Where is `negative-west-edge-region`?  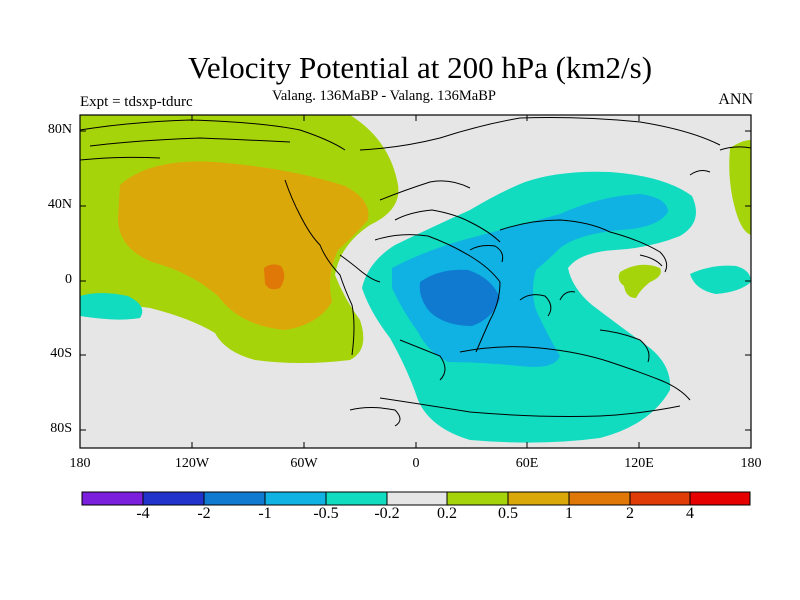 negative-west-edge-region is located at coordinates (111, 306).